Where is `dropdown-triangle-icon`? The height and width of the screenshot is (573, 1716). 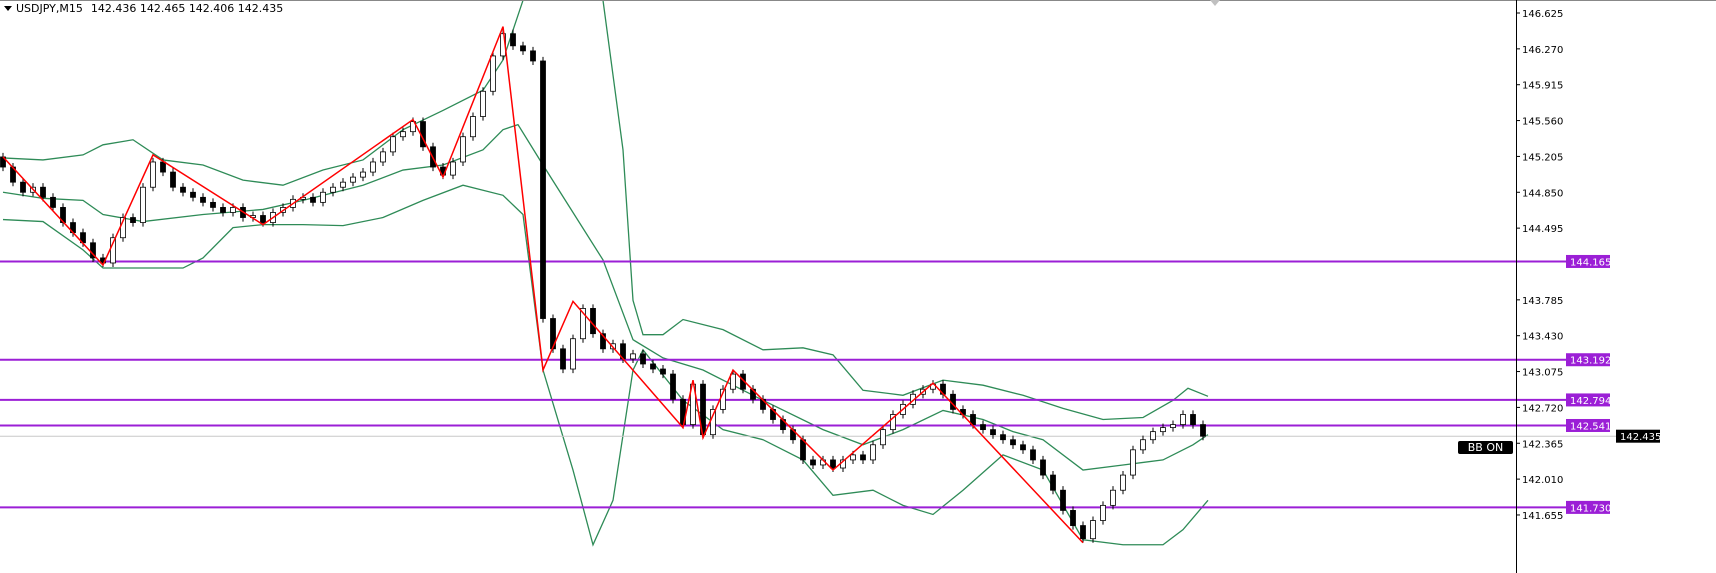
dropdown-triangle-icon is located at coordinates (8, 8).